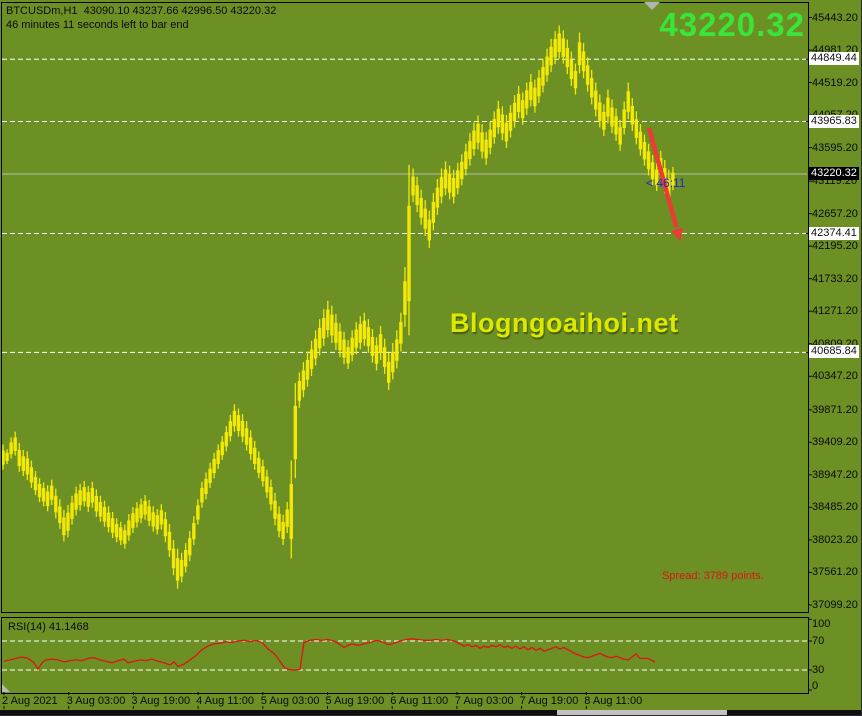  I want to click on time-label: 7 Aug 03:00, so click(484, 701).